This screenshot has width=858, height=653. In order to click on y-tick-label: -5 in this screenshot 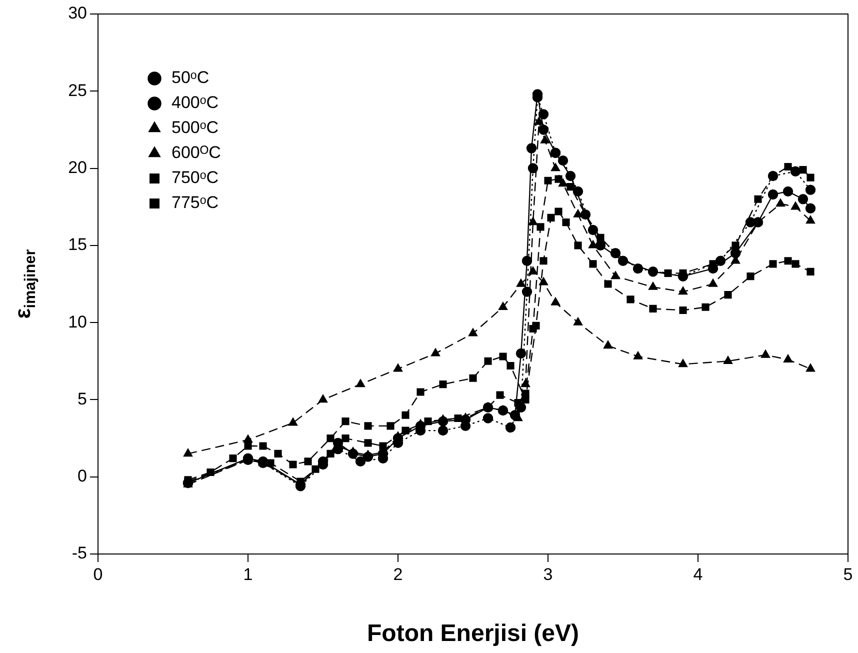, I will do `click(79, 553)`.